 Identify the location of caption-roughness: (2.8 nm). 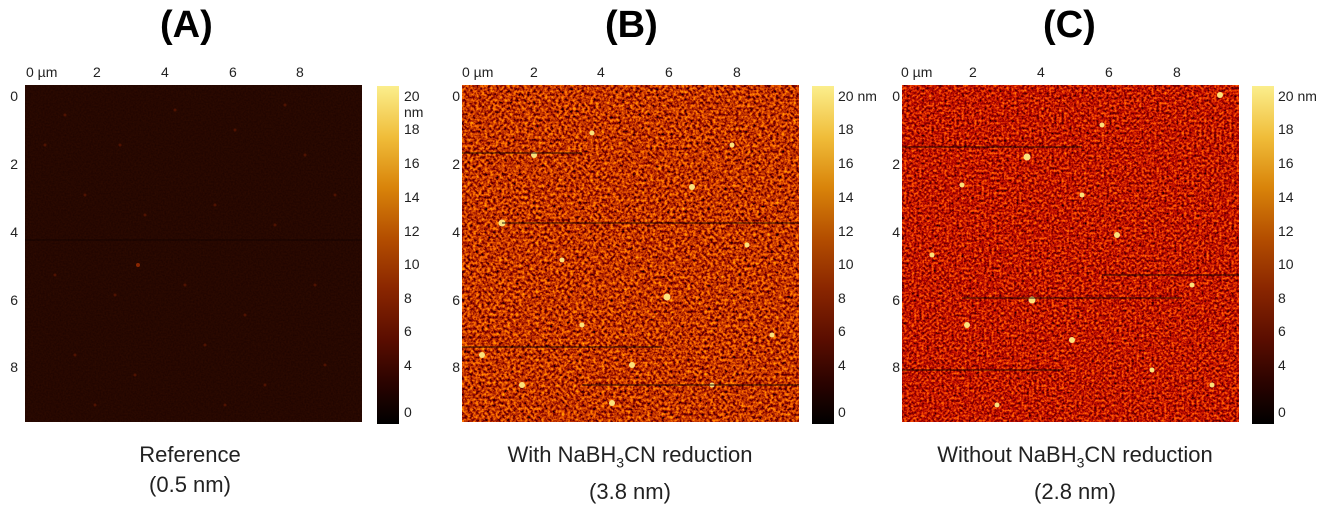
(1075, 492).